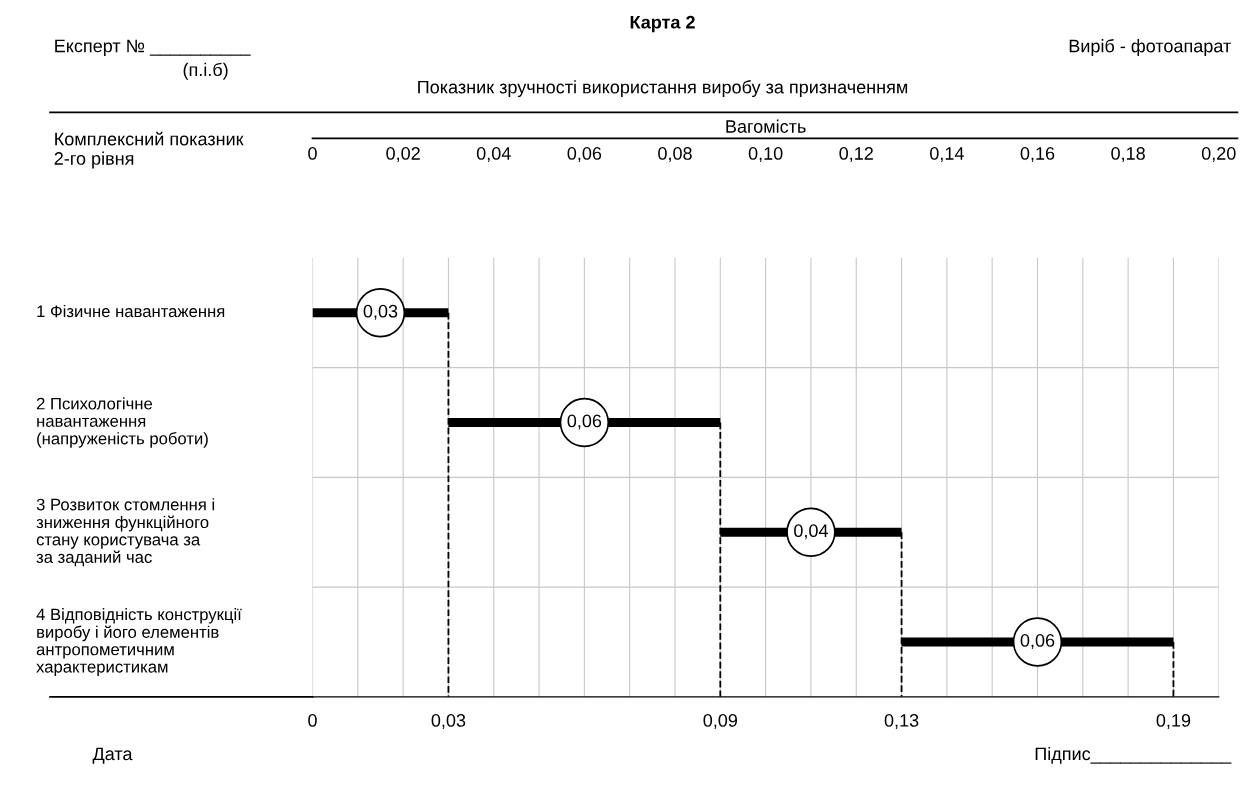  What do you see at coordinates (153, 47) in the screenshot?
I see `text: Експерт № __________` at bounding box center [153, 47].